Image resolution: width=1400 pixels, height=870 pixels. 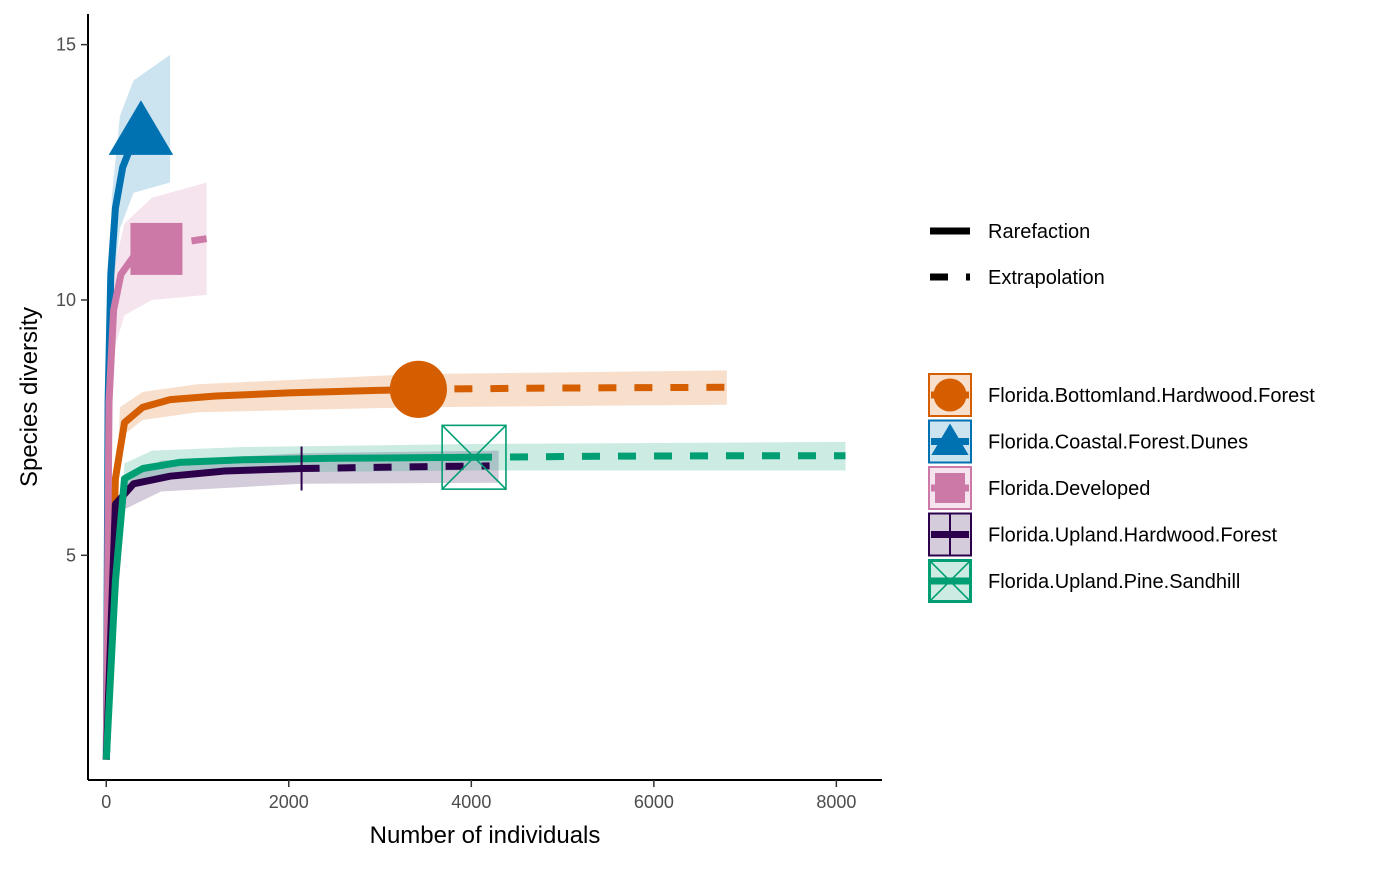 I want to click on reference-marker-florida-upland-pine-sandhill, so click(x=474, y=457).